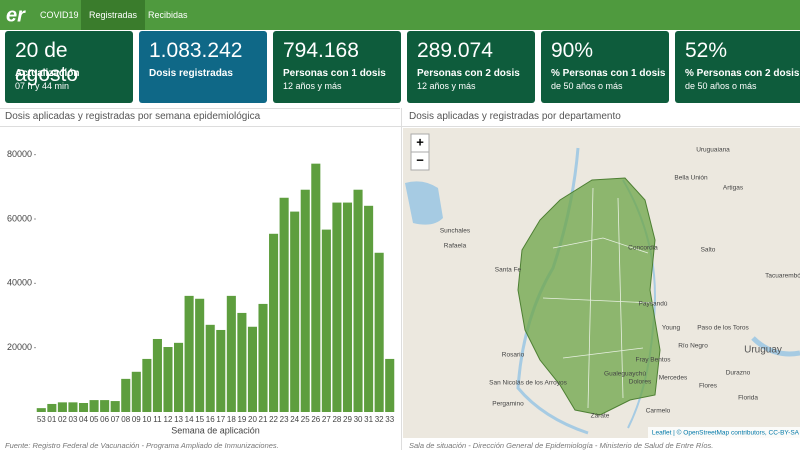 The width and height of the screenshot is (800, 450). Describe the element at coordinates (42, 86) in the screenshot. I see `card-sub: 07 h y 44 min` at that location.